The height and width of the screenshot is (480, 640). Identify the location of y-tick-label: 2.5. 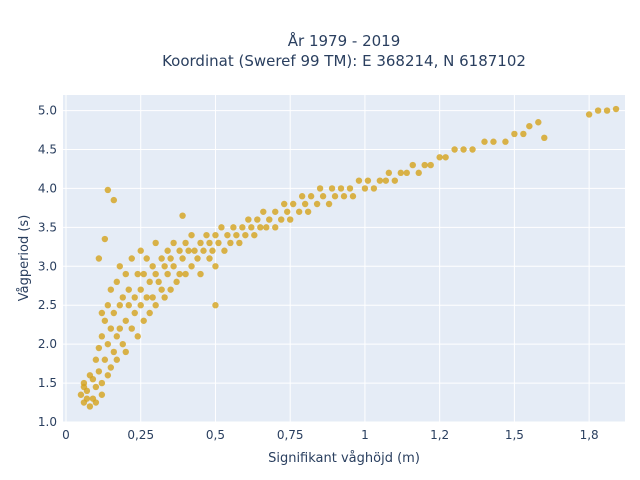
(47, 305).